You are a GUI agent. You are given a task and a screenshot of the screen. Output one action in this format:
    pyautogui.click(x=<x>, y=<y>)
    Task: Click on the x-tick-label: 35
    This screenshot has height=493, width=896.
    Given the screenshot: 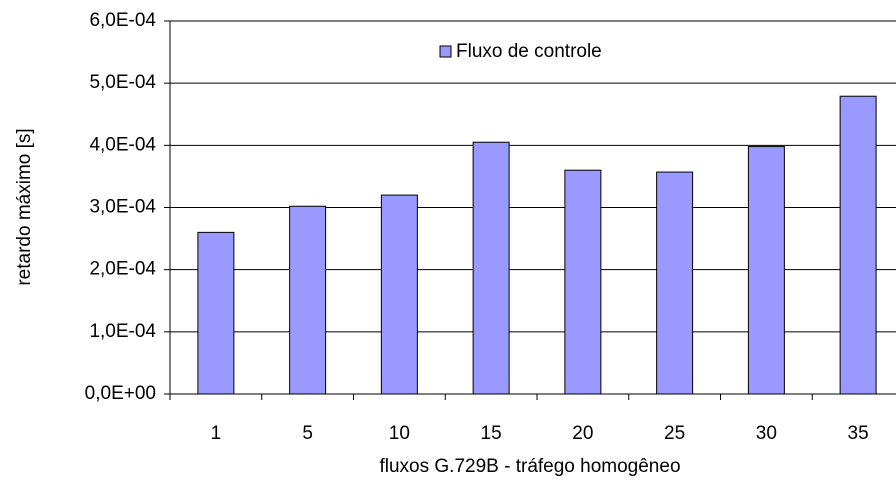 What is the action you would take?
    pyautogui.click(x=858, y=433)
    